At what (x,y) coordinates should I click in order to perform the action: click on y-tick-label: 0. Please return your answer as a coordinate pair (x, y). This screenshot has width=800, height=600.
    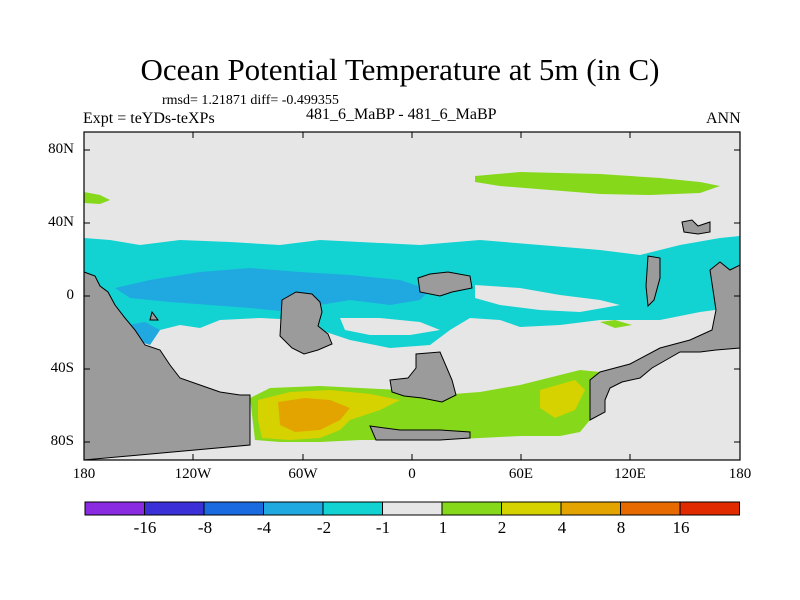
    Looking at the image, I should click on (70, 295).